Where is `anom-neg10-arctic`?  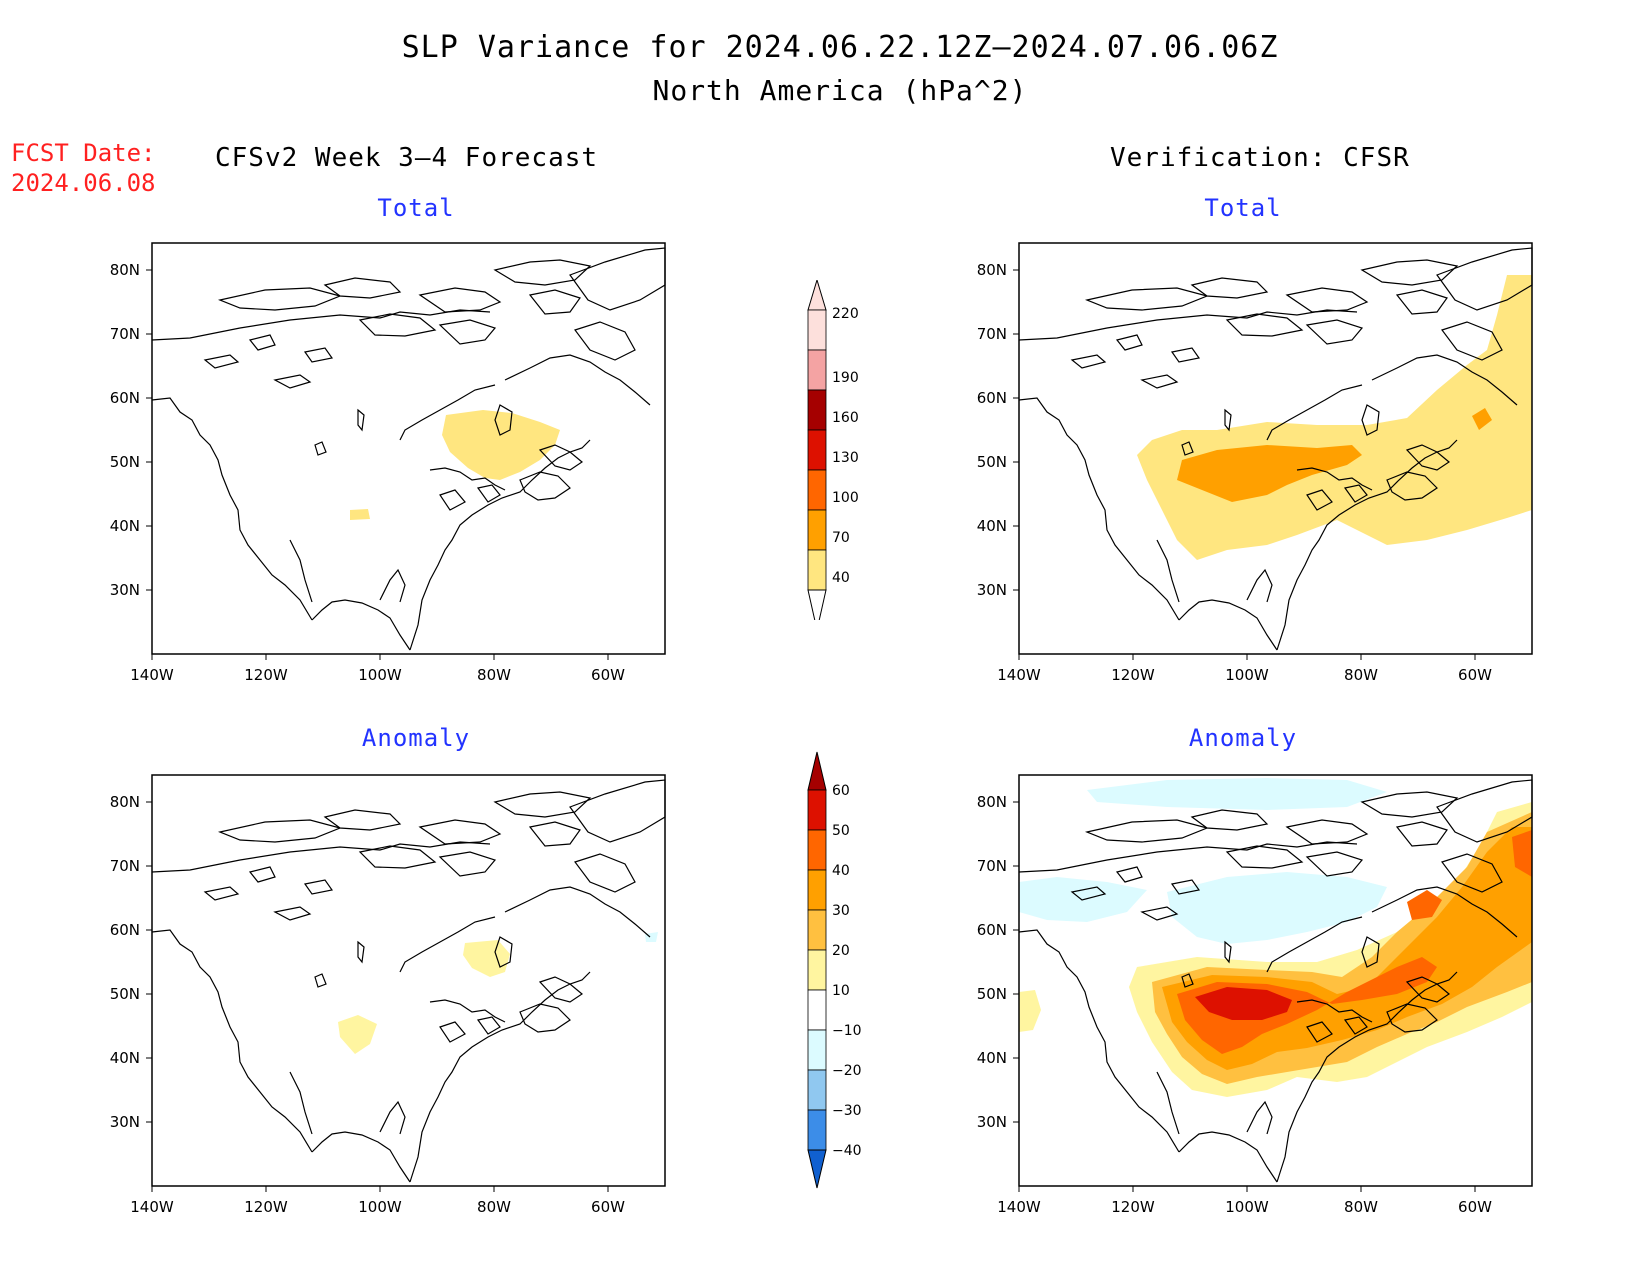 anom-neg10-arctic is located at coordinates (1237, 794).